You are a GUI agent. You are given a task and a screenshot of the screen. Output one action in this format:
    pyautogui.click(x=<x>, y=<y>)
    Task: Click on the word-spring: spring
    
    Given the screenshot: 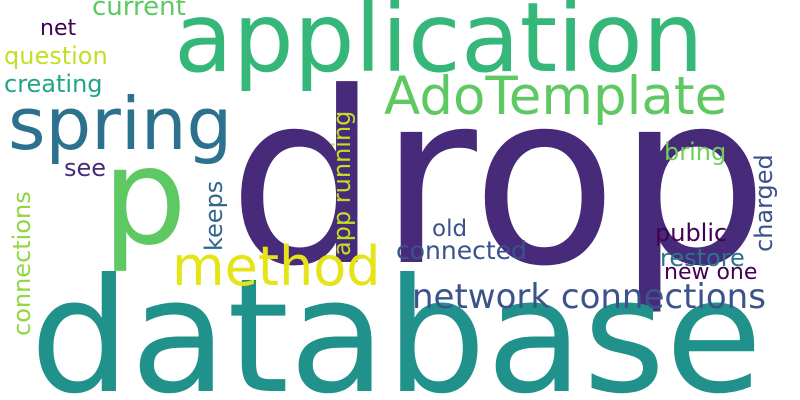 What is the action you would take?
    pyautogui.click(x=120, y=124)
    